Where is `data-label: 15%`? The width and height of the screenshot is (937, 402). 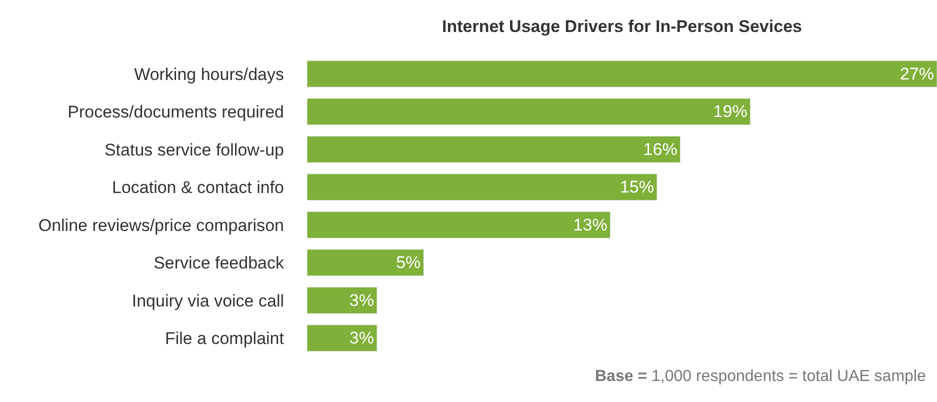 data-label: 15% is located at coordinates (637, 187).